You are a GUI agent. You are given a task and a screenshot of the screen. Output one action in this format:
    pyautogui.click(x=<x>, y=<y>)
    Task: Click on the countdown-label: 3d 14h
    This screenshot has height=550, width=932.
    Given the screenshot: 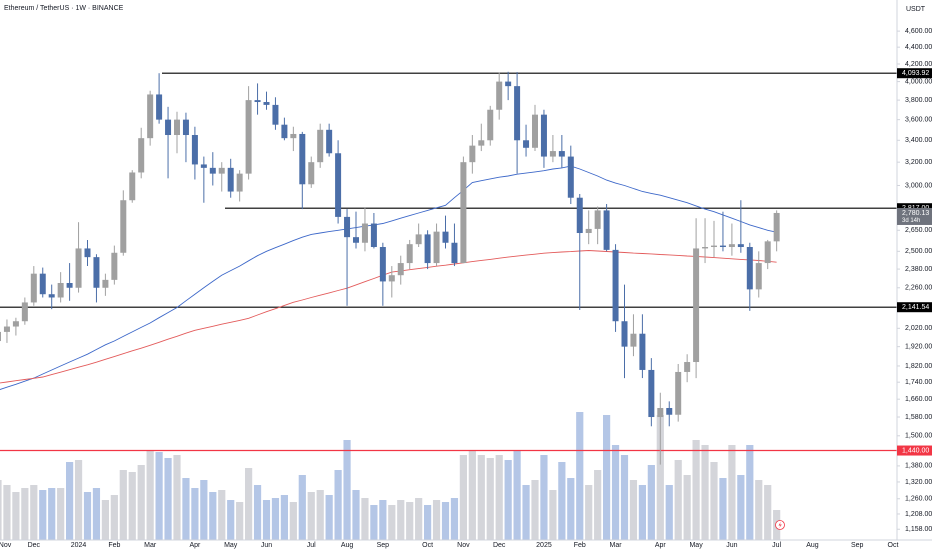 What is the action you would take?
    pyautogui.click(x=911, y=221)
    